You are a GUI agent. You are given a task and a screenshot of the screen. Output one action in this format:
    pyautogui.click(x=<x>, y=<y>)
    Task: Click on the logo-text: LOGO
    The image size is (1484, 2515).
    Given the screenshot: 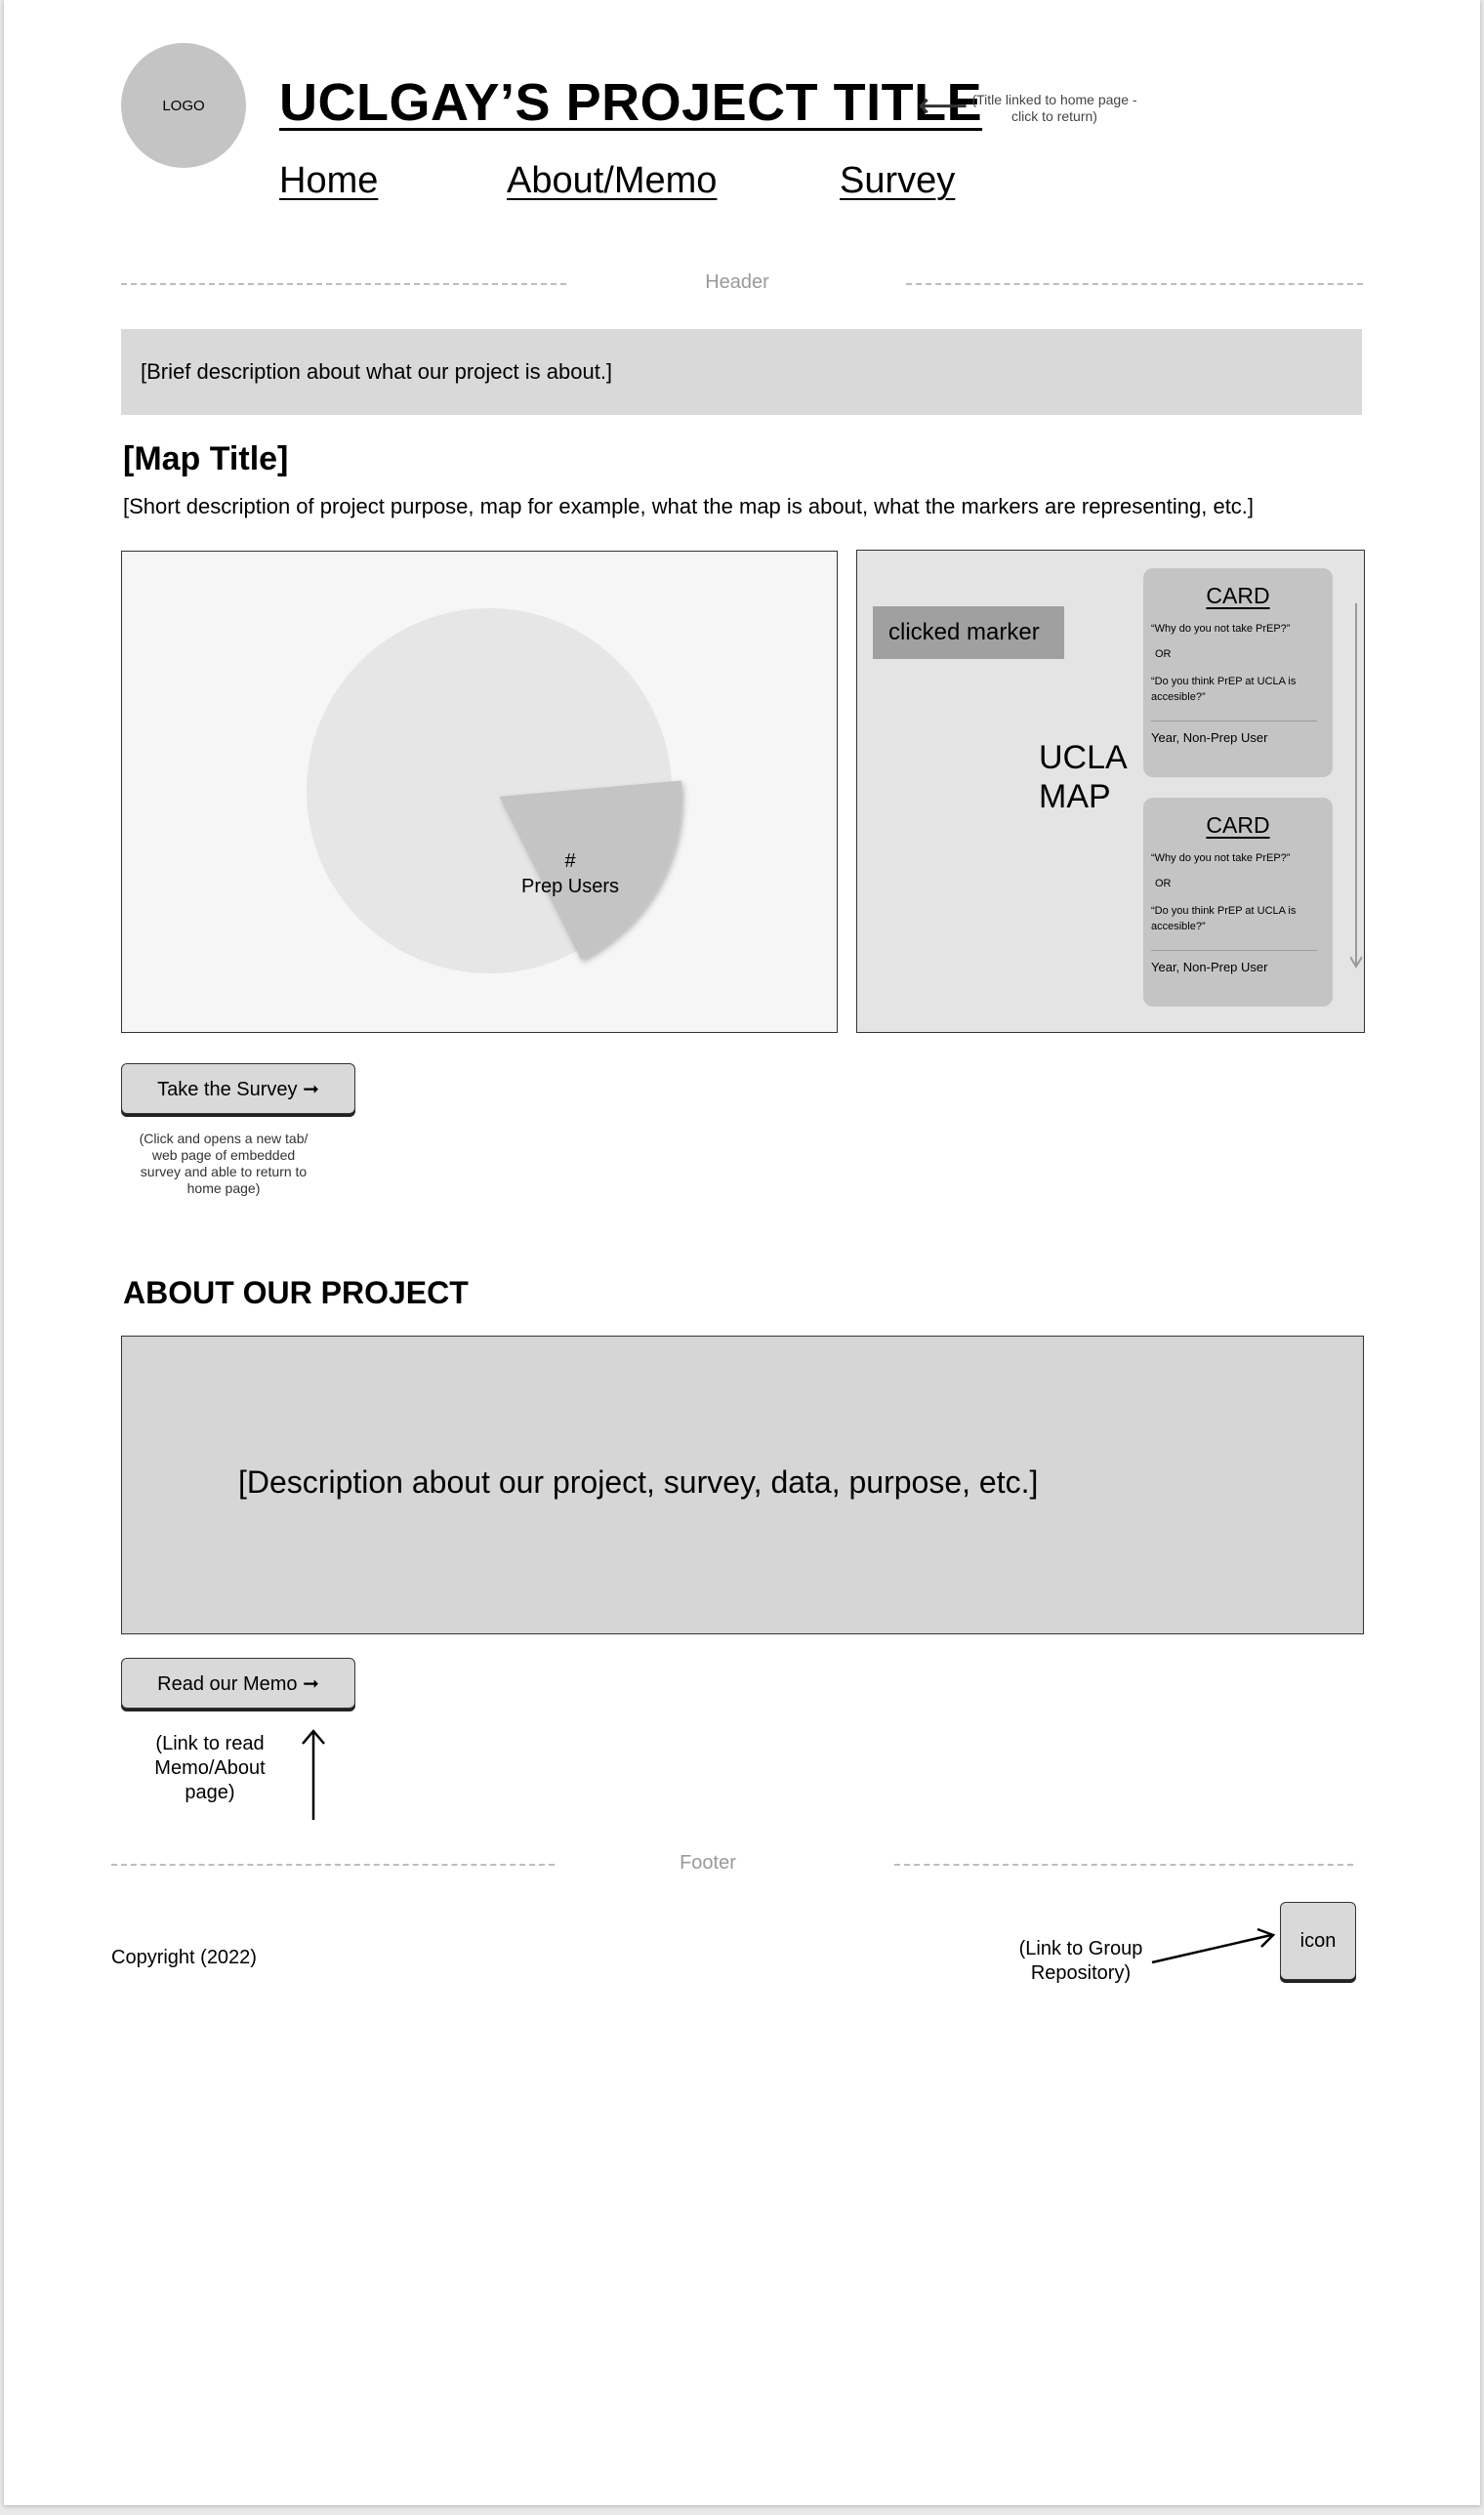 What is the action you would take?
    pyautogui.click(x=184, y=106)
    